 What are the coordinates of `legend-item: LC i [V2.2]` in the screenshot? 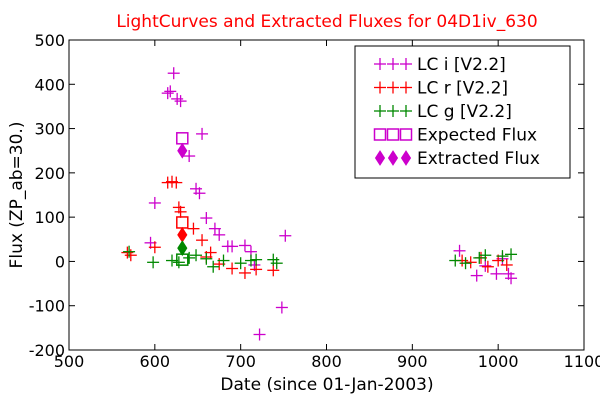 It's located at (440, 65).